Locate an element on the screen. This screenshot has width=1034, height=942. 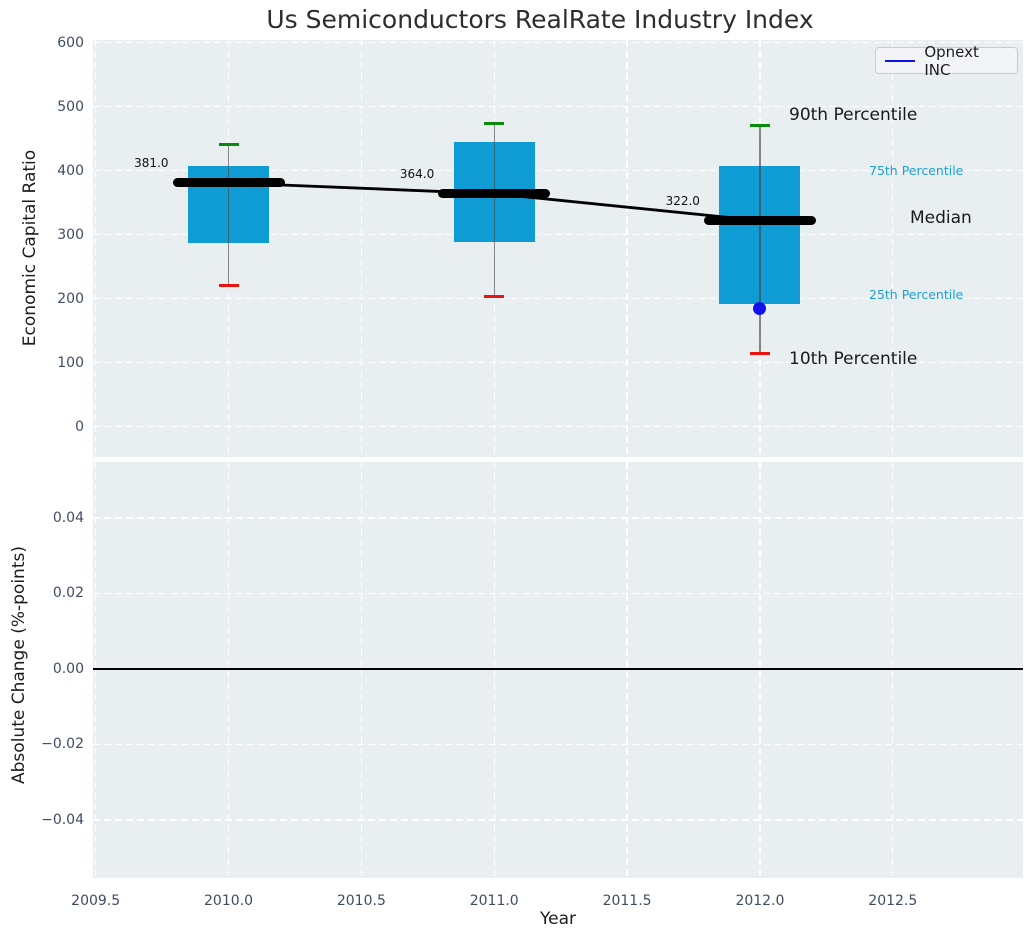
x-tick-label: 2012.0 is located at coordinates (760, 901).